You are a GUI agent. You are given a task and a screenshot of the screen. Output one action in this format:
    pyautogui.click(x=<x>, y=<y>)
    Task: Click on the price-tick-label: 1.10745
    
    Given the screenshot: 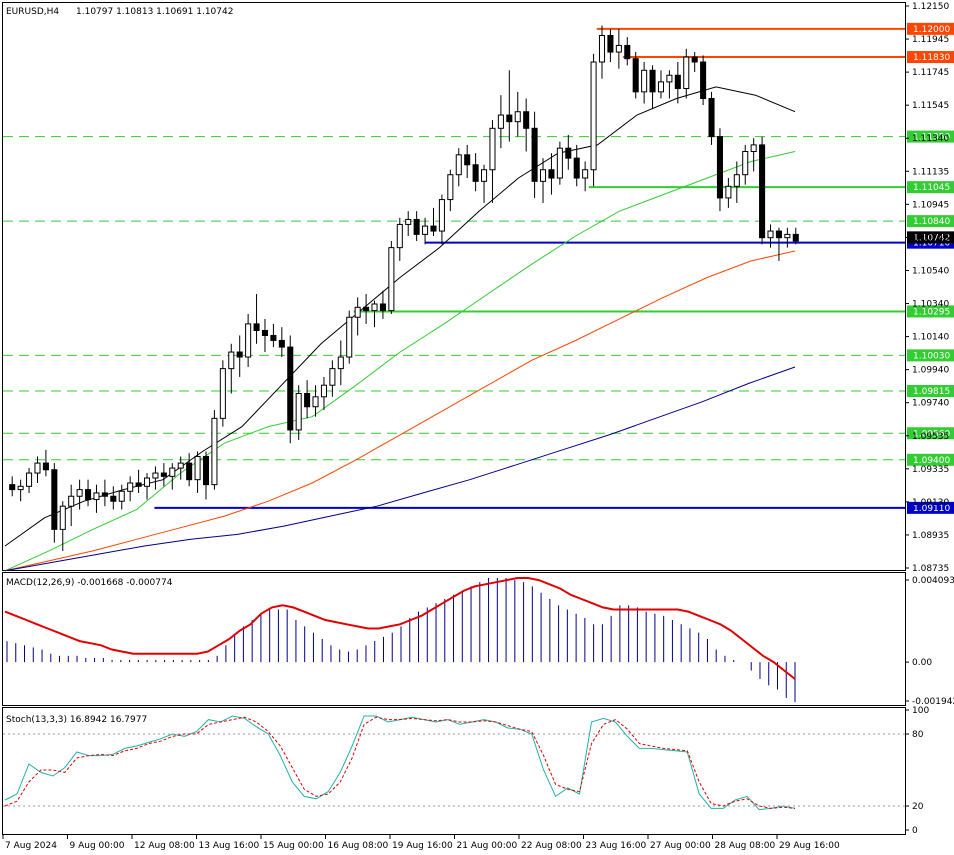 What is the action you would take?
    pyautogui.click(x=930, y=238)
    